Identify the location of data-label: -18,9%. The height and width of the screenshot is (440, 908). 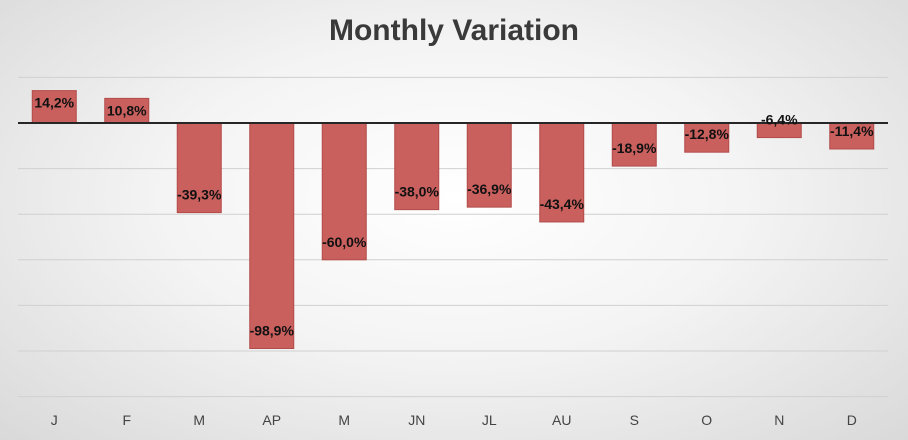
(634, 148).